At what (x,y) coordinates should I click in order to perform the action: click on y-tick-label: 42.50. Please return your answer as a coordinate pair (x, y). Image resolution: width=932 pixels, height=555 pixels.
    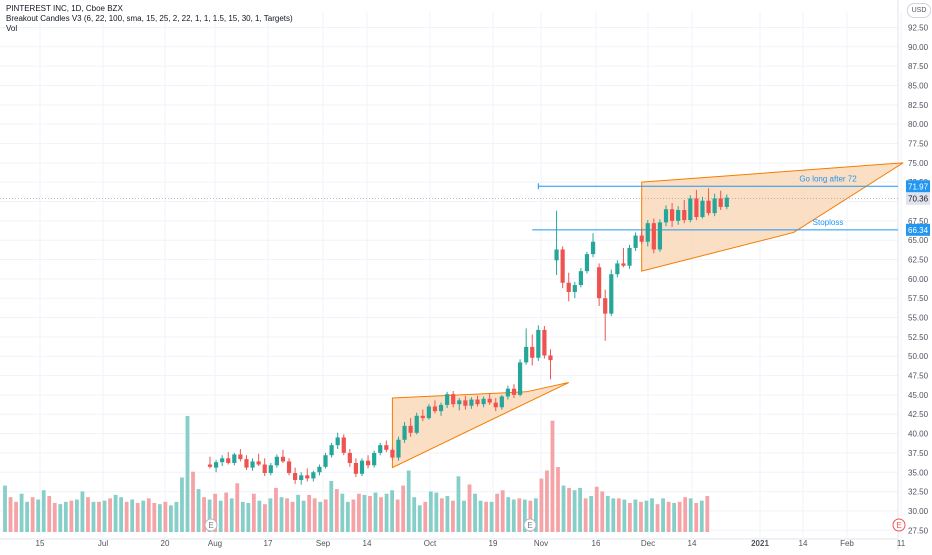
    Looking at the image, I should click on (918, 414).